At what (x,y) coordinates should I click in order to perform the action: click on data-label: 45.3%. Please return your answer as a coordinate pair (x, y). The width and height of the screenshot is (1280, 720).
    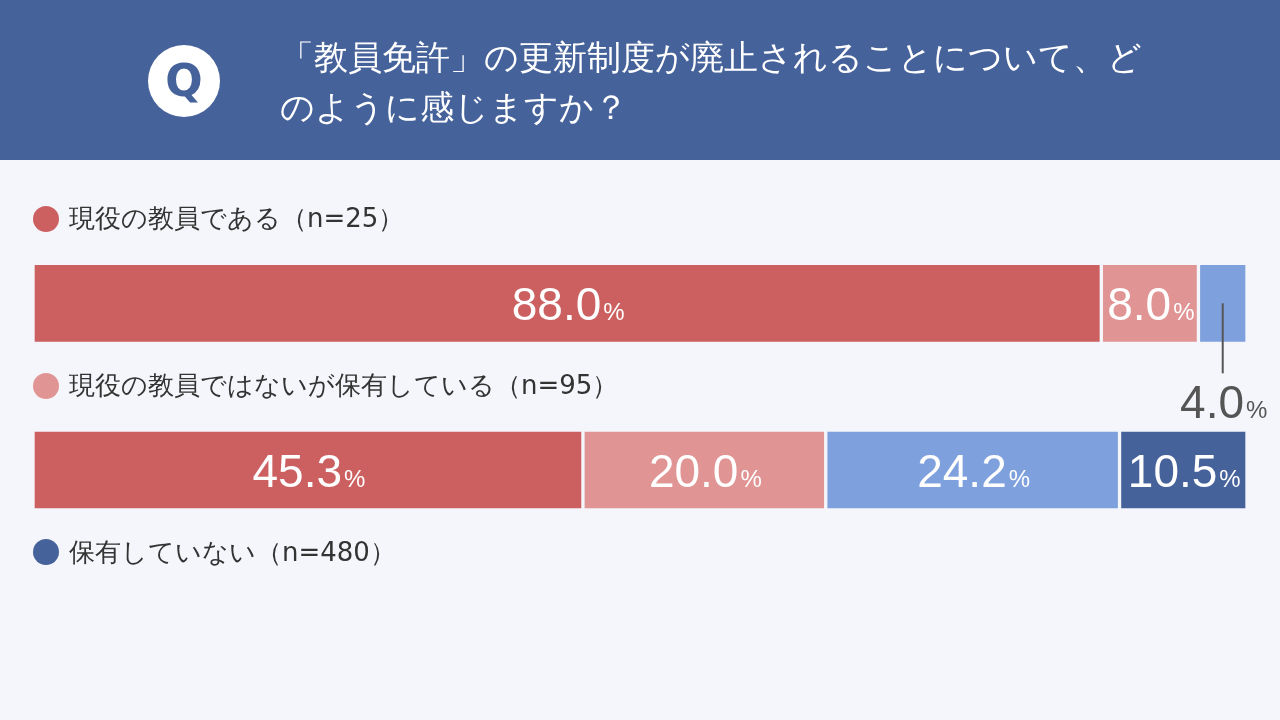
    Looking at the image, I should click on (309, 471).